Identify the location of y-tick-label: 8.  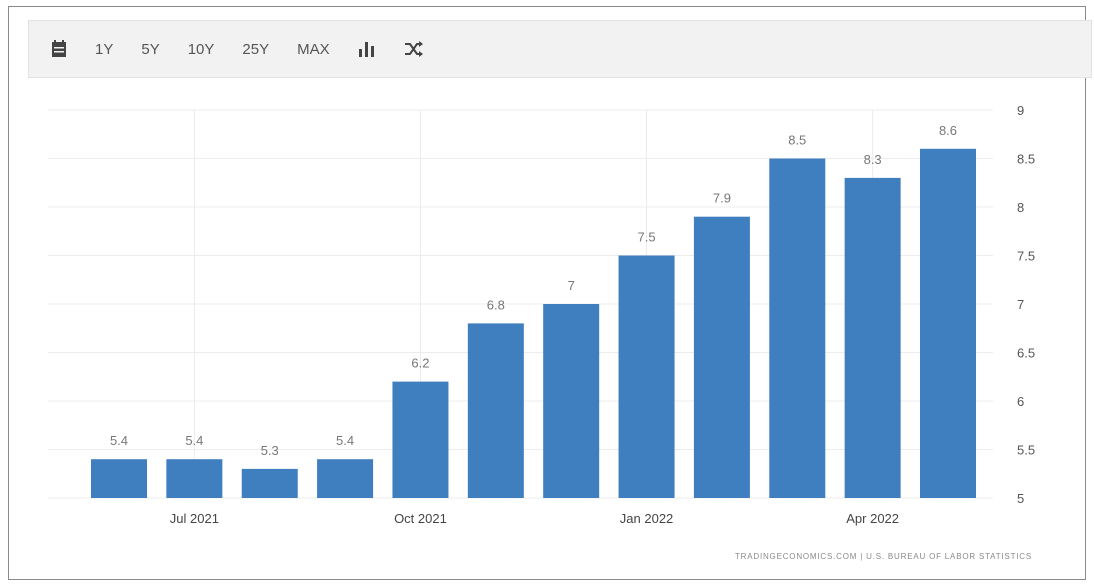
(1020, 207).